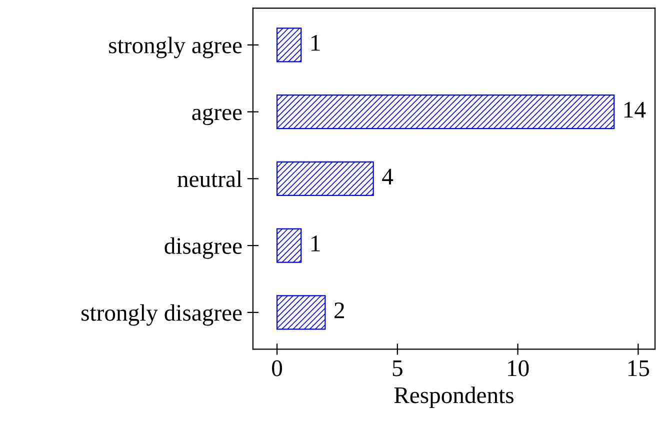  What do you see at coordinates (210, 179) in the screenshot?
I see `y-tick-label: neutral` at bounding box center [210, 179].